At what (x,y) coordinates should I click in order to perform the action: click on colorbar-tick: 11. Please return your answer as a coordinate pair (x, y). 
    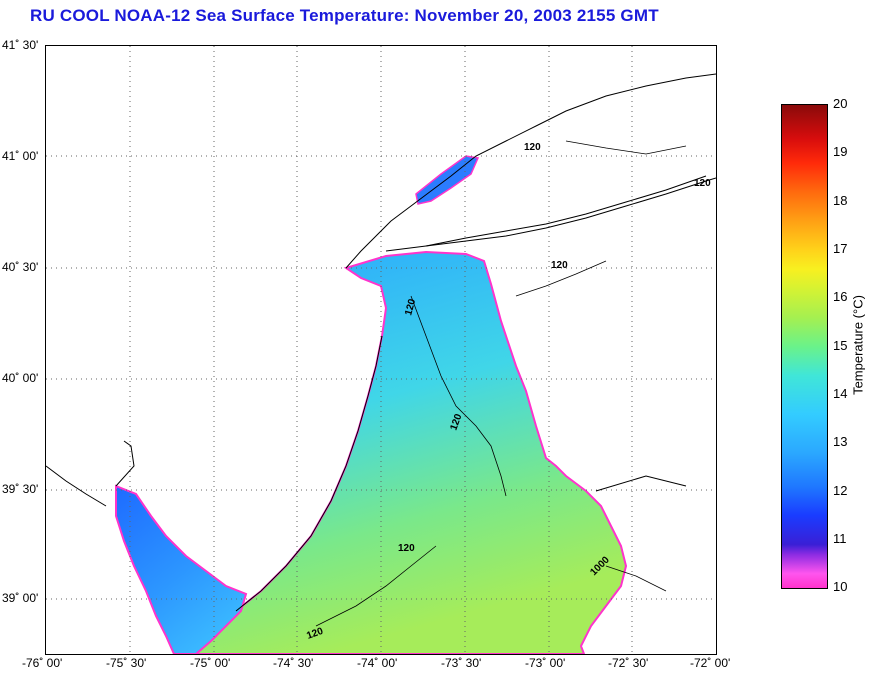
    Looking at the image, I should click on (840, 538).